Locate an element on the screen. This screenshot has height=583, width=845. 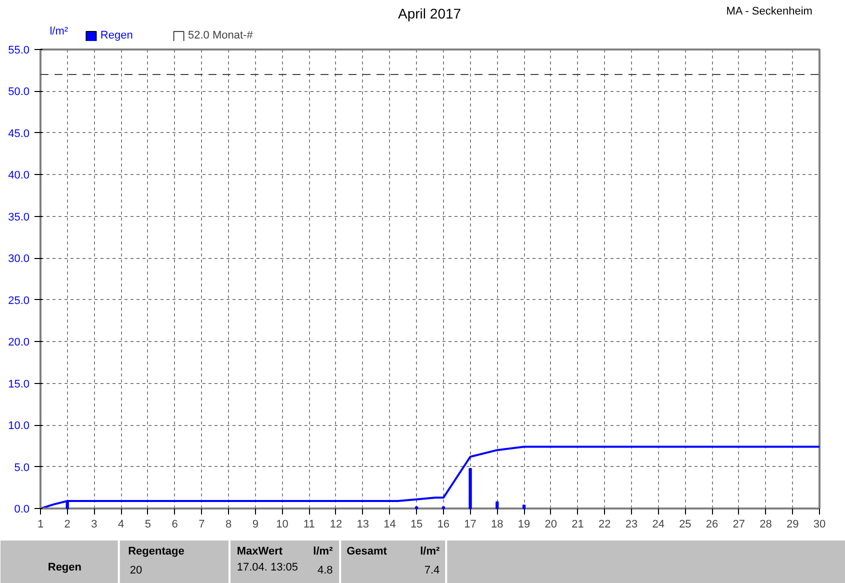
x-tick-label: 13 is located at coordinates (362, 524).